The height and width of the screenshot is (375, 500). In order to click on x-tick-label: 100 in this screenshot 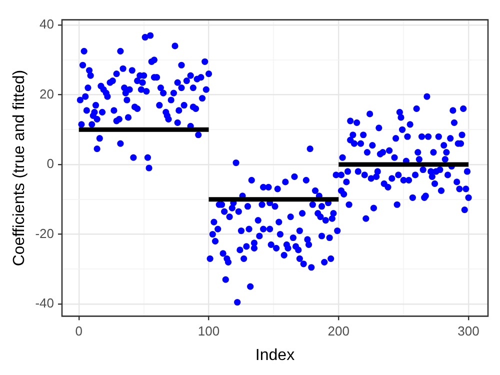, I will do `click(209, 331)`.